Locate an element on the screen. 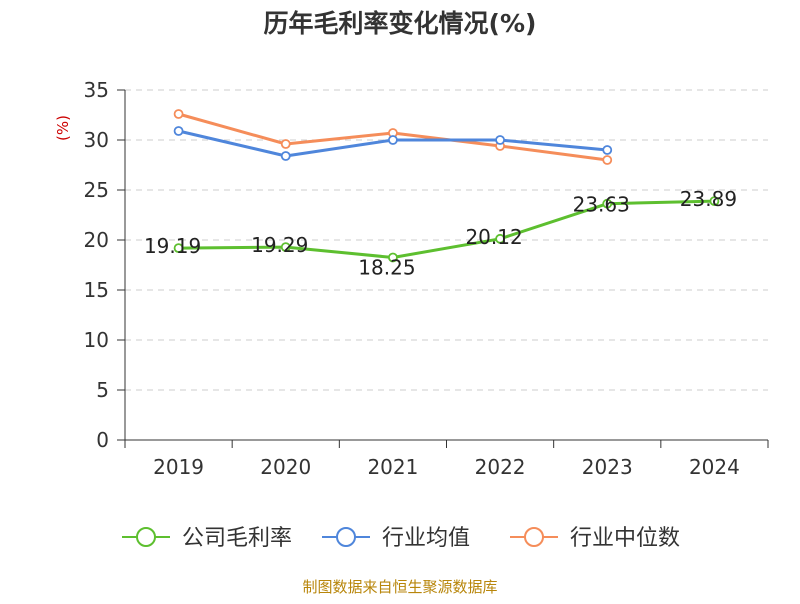 This screenshot has height=604, width=800. x-tick-label: 2023 is located at coordinates (607, 467).